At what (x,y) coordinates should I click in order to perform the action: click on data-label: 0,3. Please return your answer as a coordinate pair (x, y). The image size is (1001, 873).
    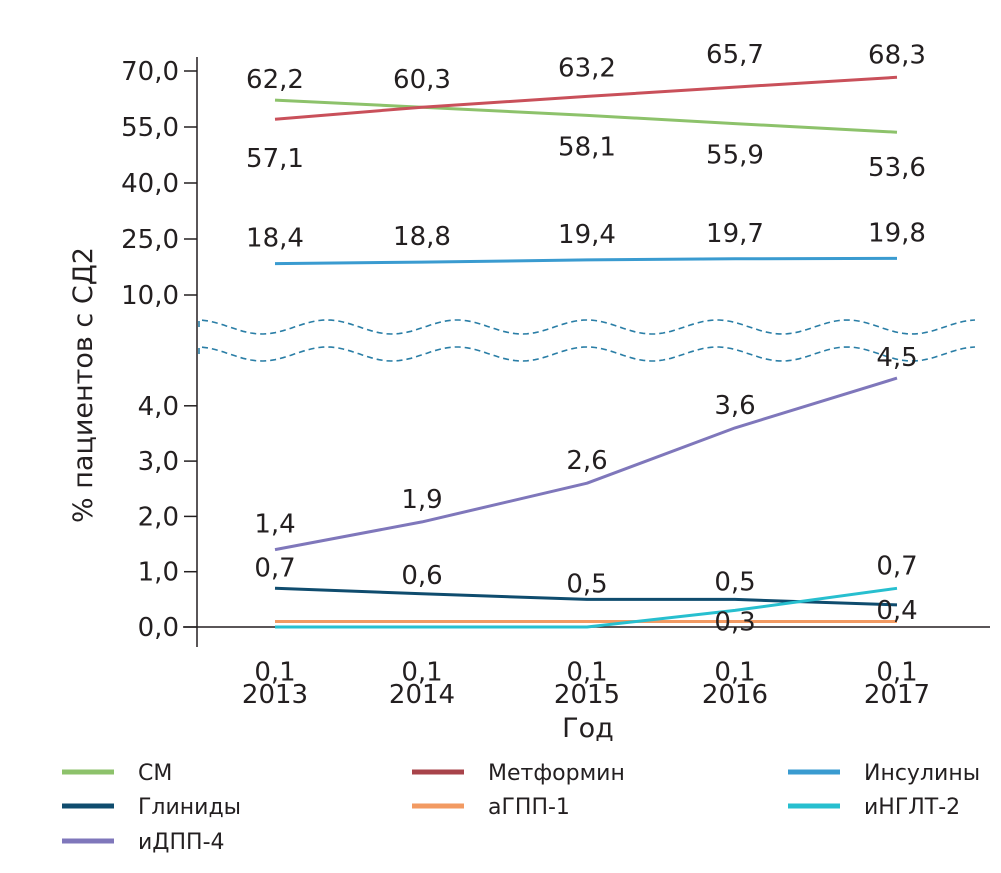
    Looking at the image, I should click on (734, 622).